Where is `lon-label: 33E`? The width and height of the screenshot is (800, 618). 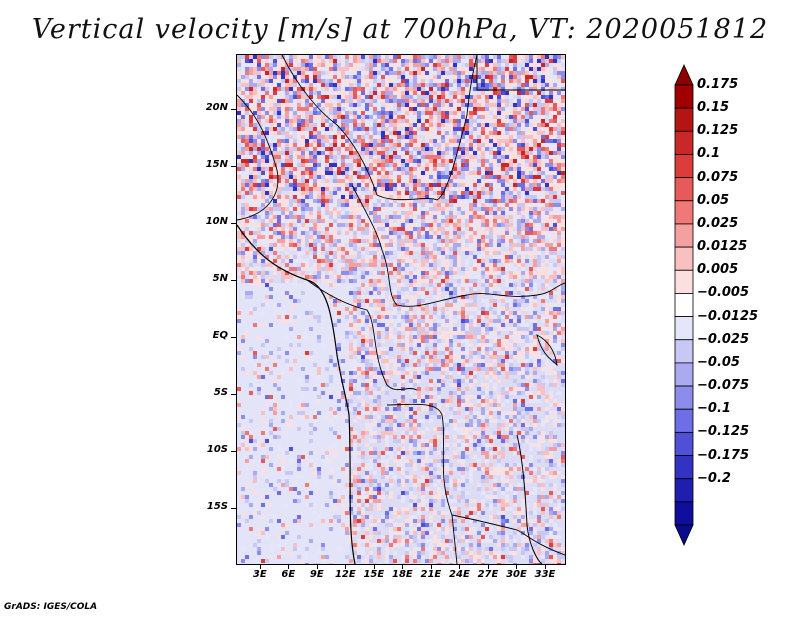 lon-label: 33E is located at coordinates (545, 574).